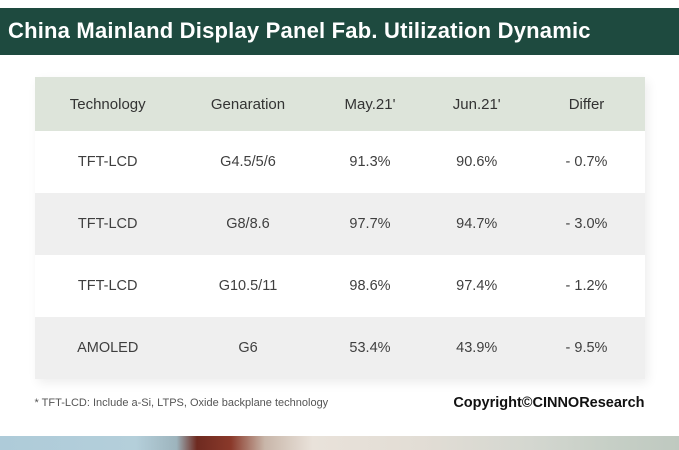  I want to click on cell-differ: - 3.0%, so click(586, 224).